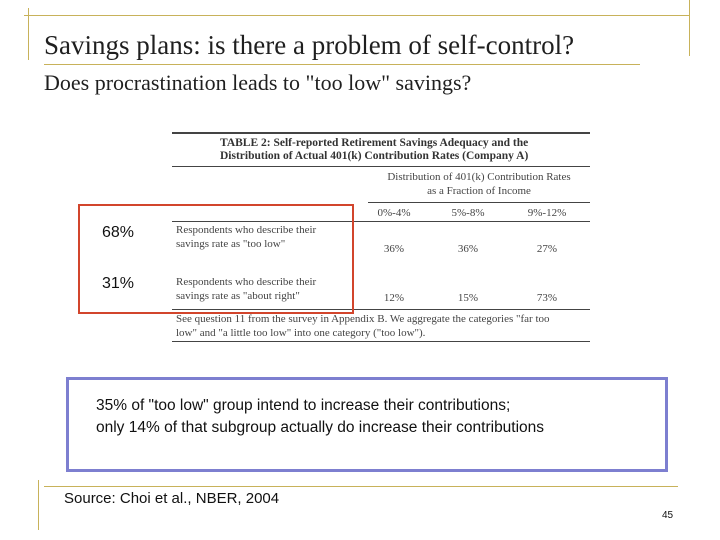 Image resolution: width=720 pixels, height=540 pixels. Describe the element at coordinates (381, 341) in the screenshot. I see `table-bottom-rule` at that location.